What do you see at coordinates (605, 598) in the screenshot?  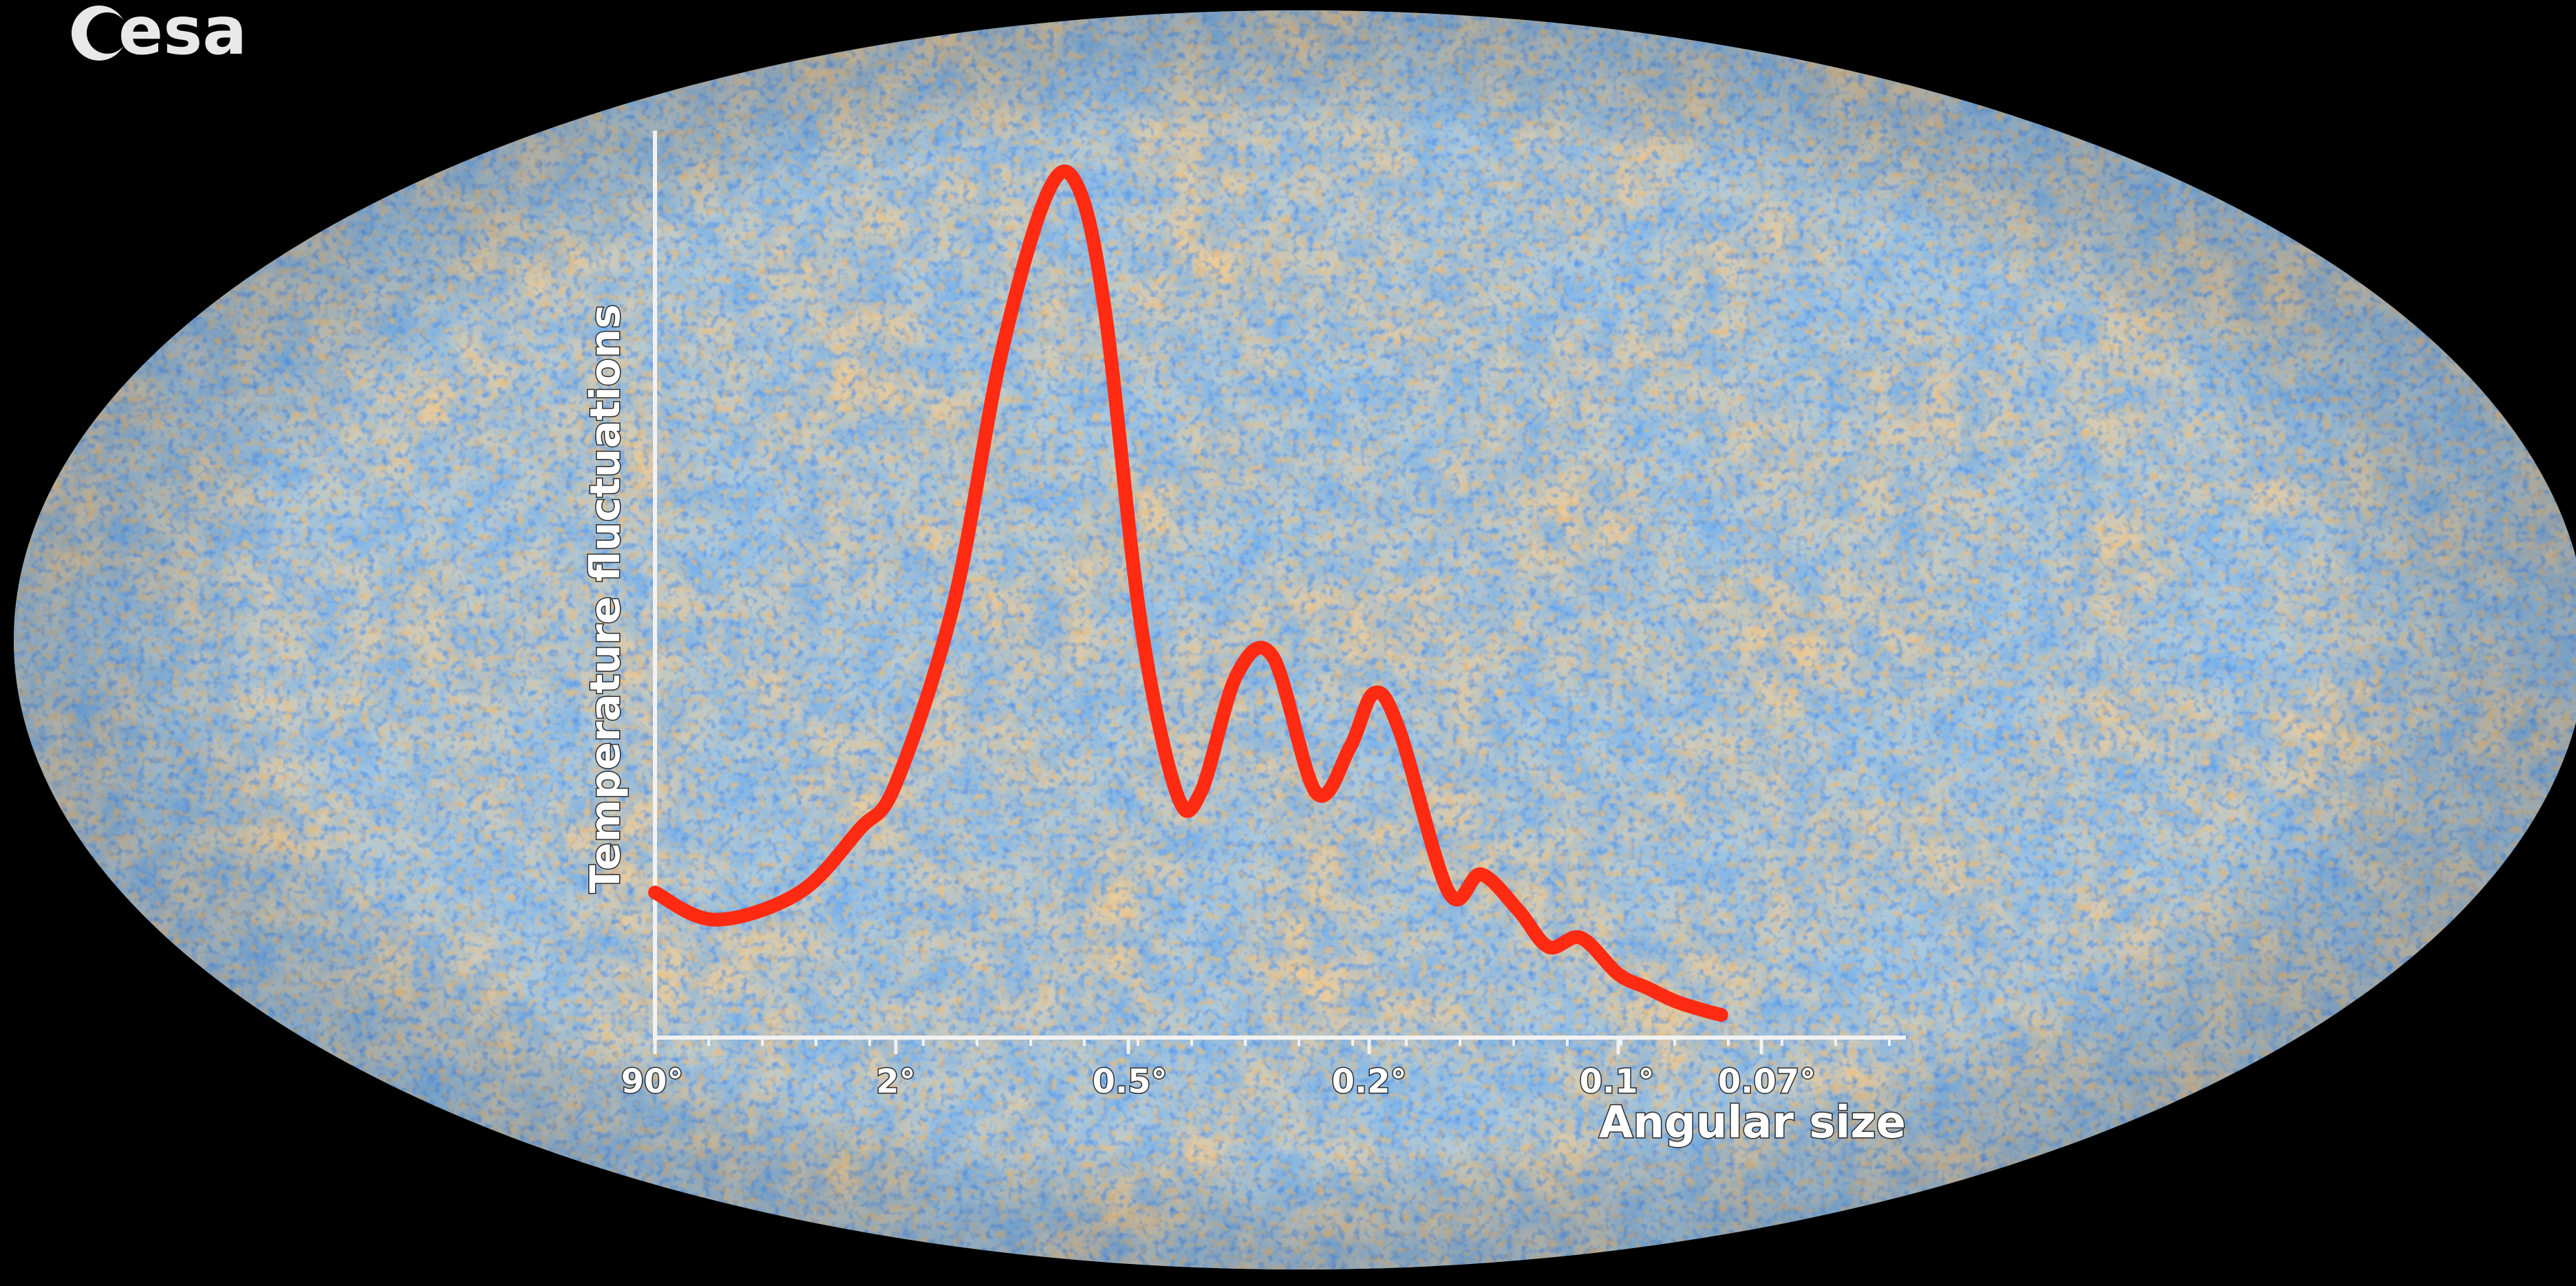 I see `y-axis-label: Temperature fluctuations` at bounding box center [605, 598].